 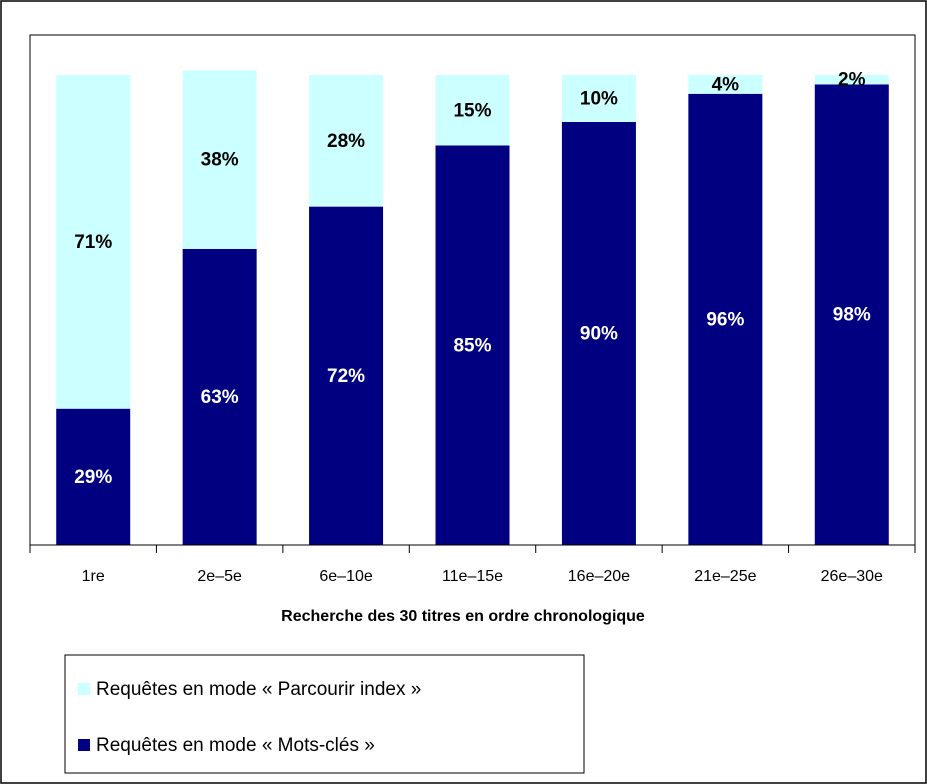 I want to click on data-label: 28%, so click(x=346, y=141).